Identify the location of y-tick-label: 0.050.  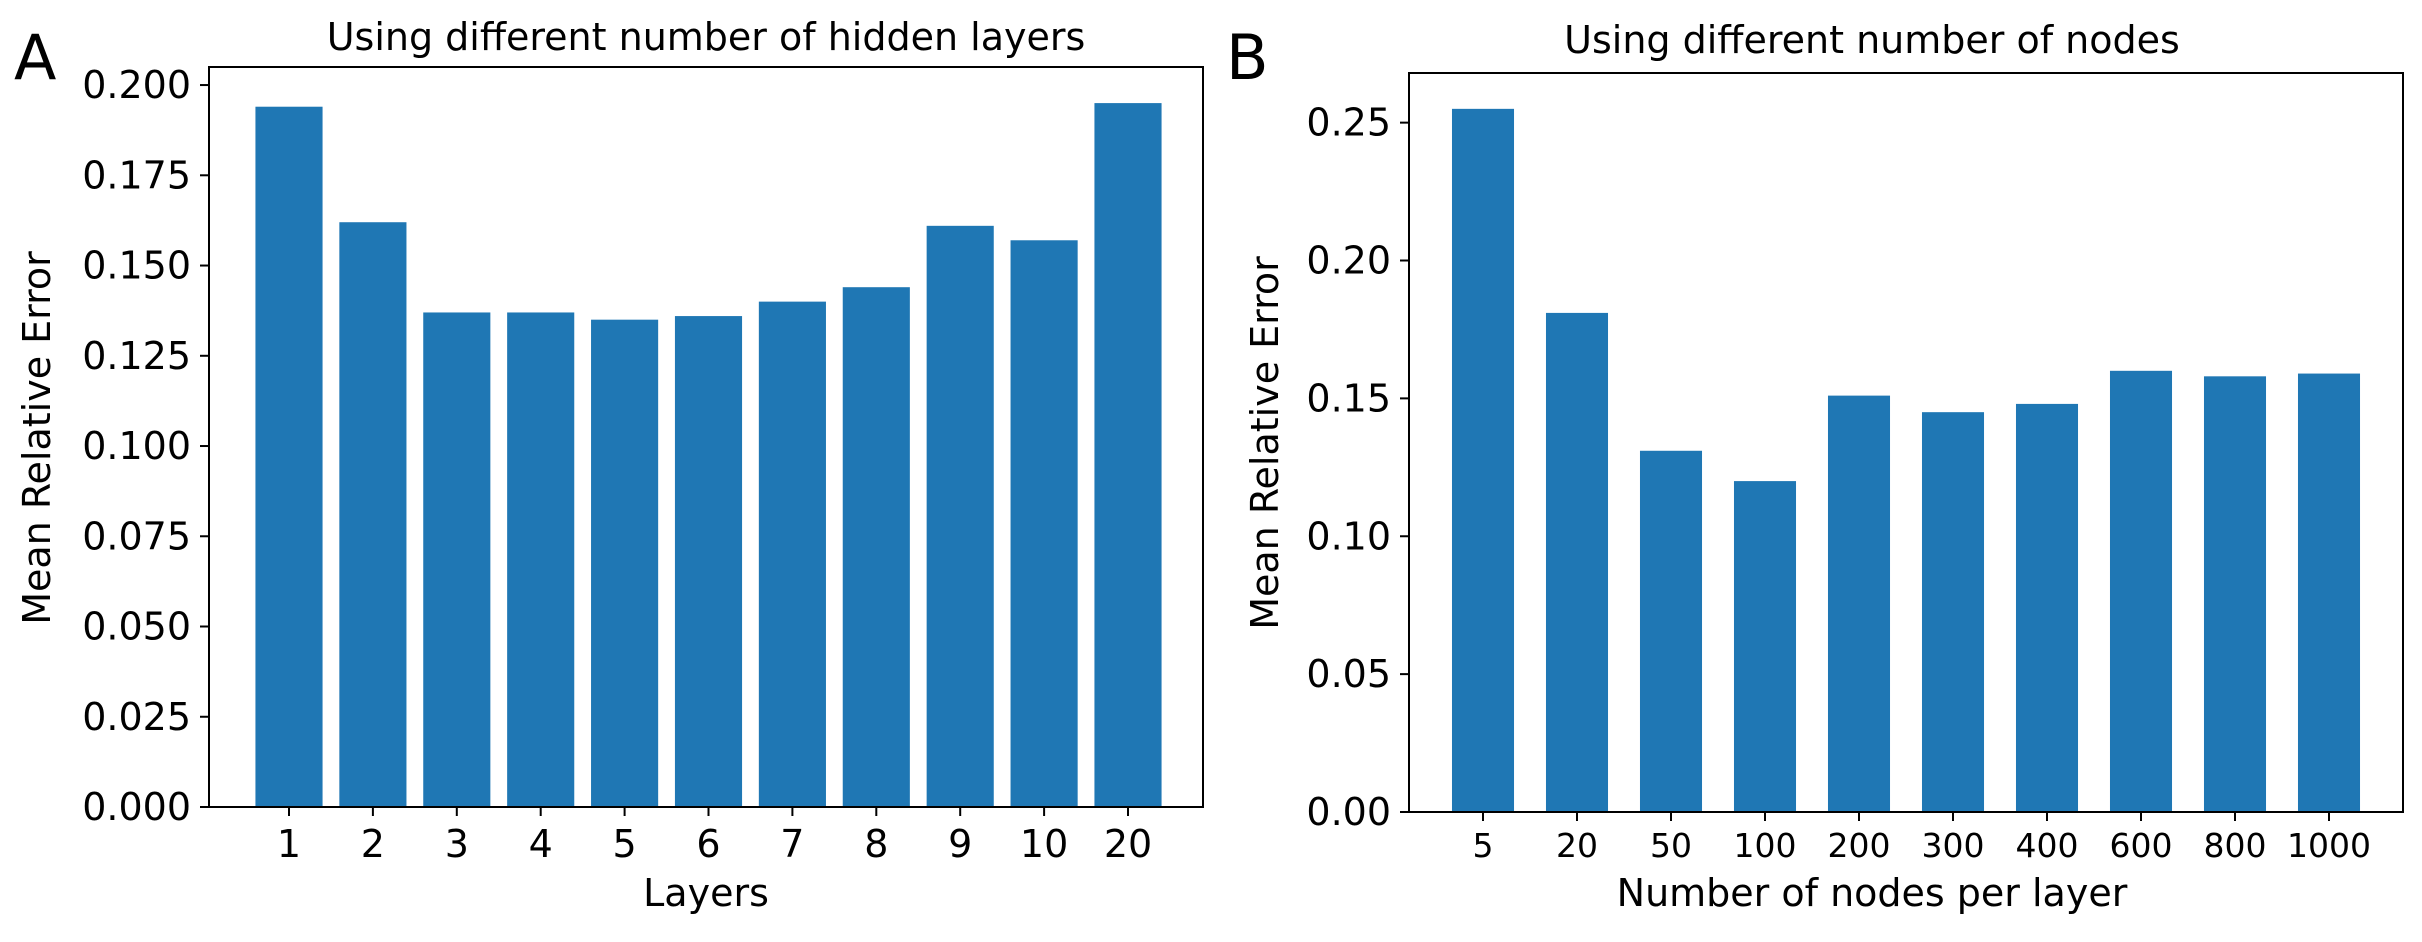
(136, 627).